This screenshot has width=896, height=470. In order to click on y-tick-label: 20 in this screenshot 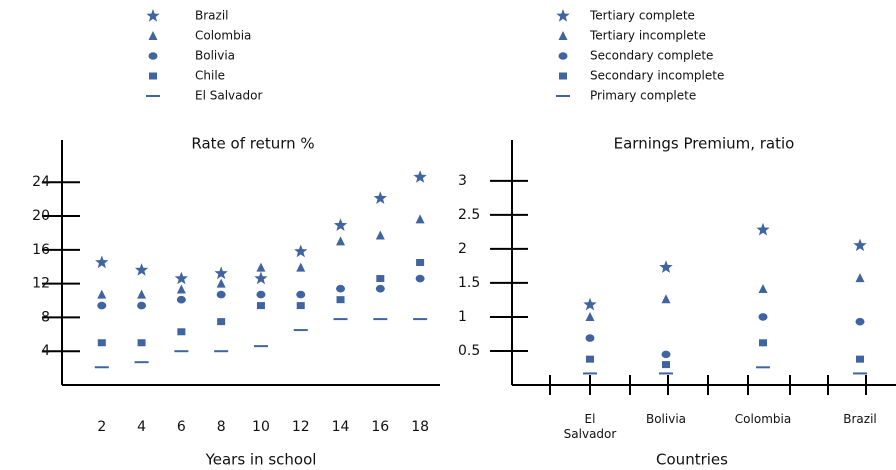, I will do `click(41, 216)`.